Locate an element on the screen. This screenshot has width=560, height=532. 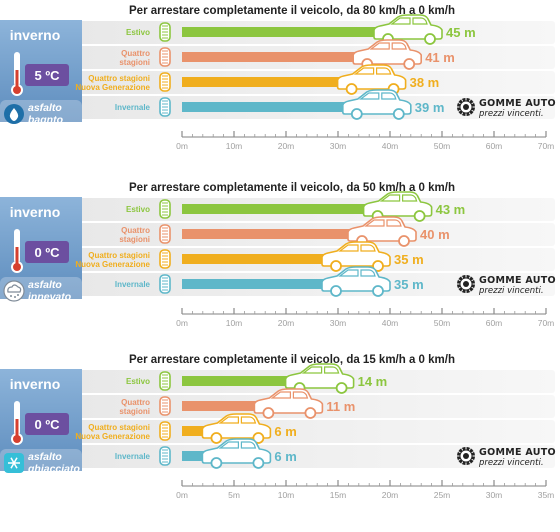
snow-cloud-icon is located at coordinates (14, 291).